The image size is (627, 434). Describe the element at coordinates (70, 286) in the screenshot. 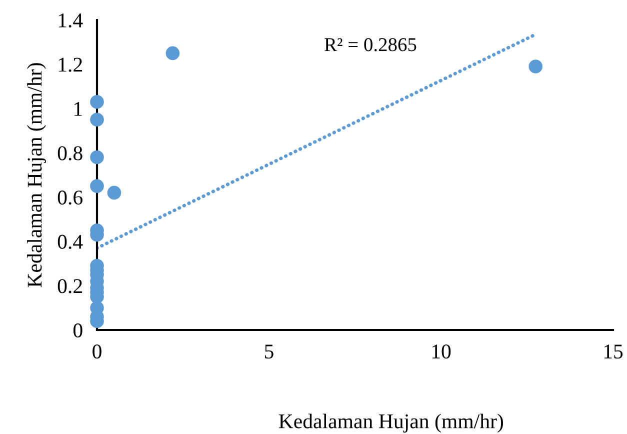

I see `y-tick-label: 0.2` at that location.